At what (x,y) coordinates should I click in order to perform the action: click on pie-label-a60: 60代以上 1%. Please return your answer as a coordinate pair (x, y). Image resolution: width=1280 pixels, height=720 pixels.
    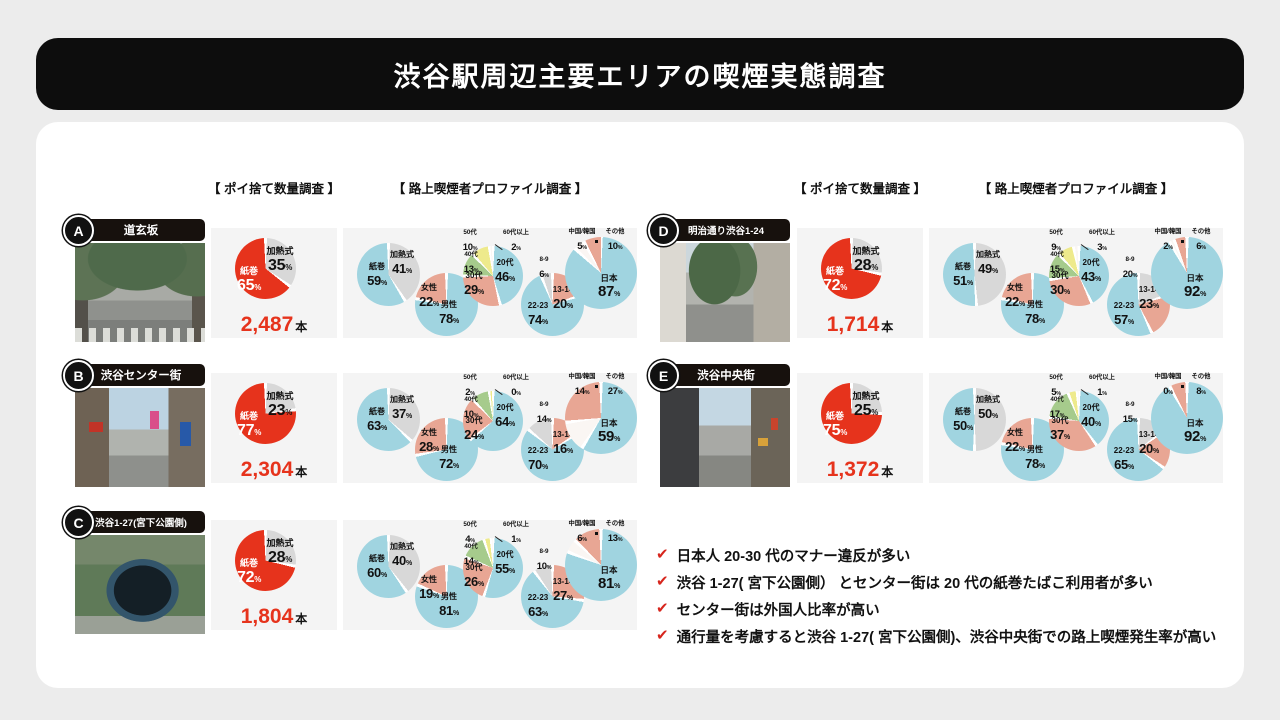
    Looking at the image, I should click on (1102, 386).